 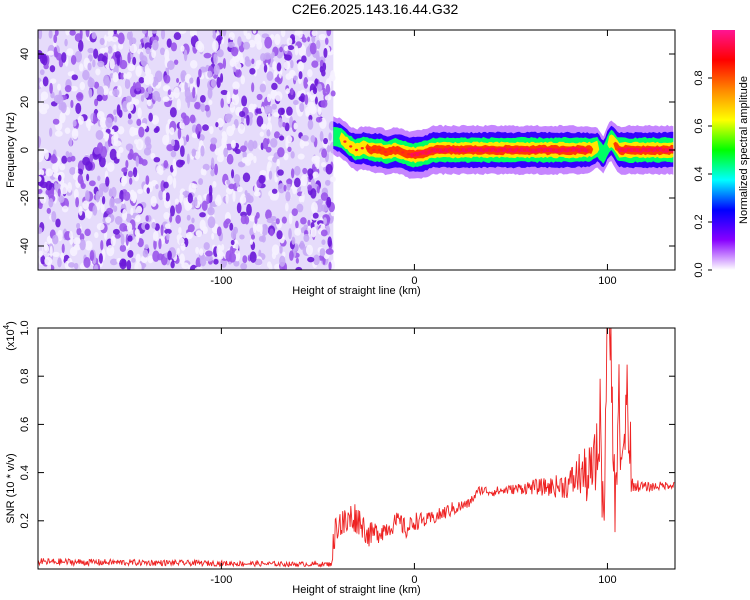 I want to click on snr-x-label: Height of straight line (km), so click(x=356, y=590).